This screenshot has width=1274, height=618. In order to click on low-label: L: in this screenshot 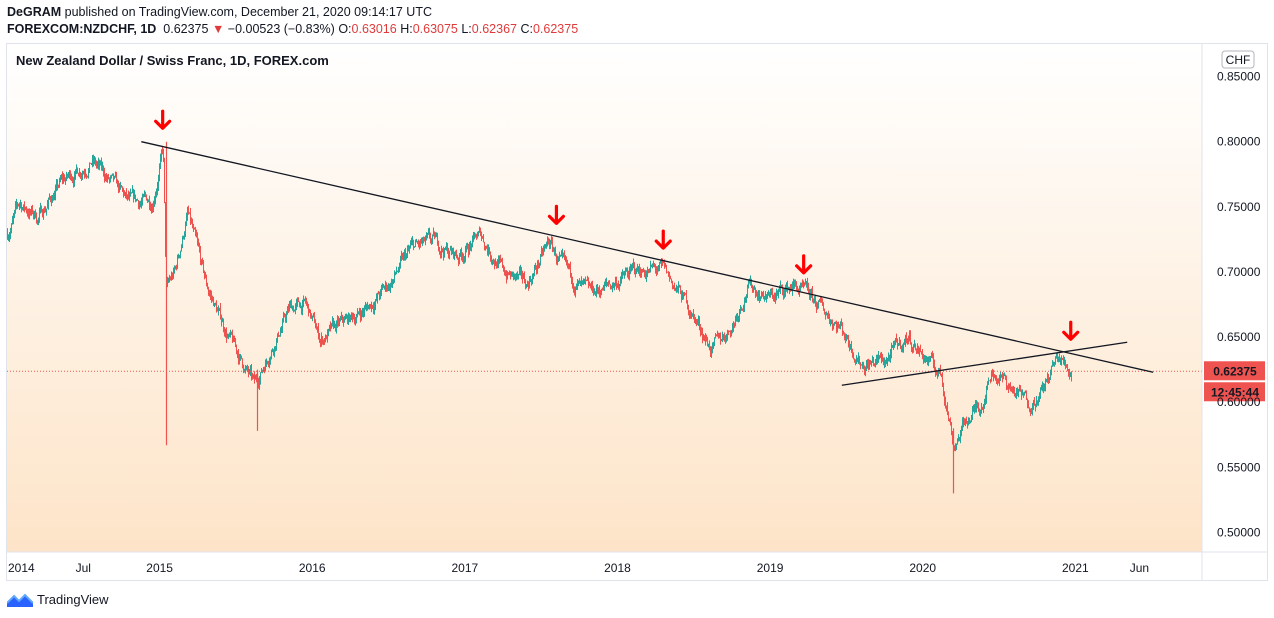, I will do `click(466, 29)`.